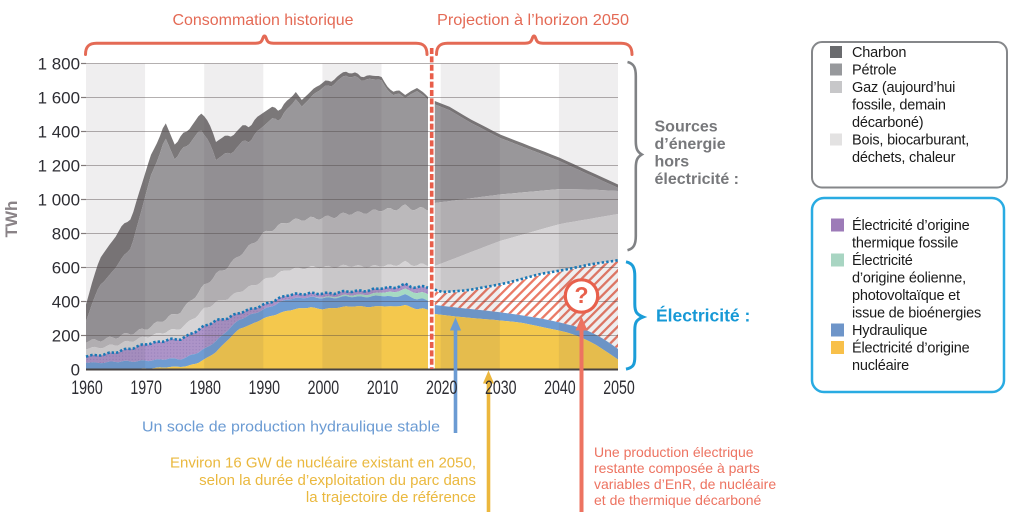 Image resolution: width=1024 pixels, height=514 pixels. I want to click on svg-text: décarboné), so click(887, 123).